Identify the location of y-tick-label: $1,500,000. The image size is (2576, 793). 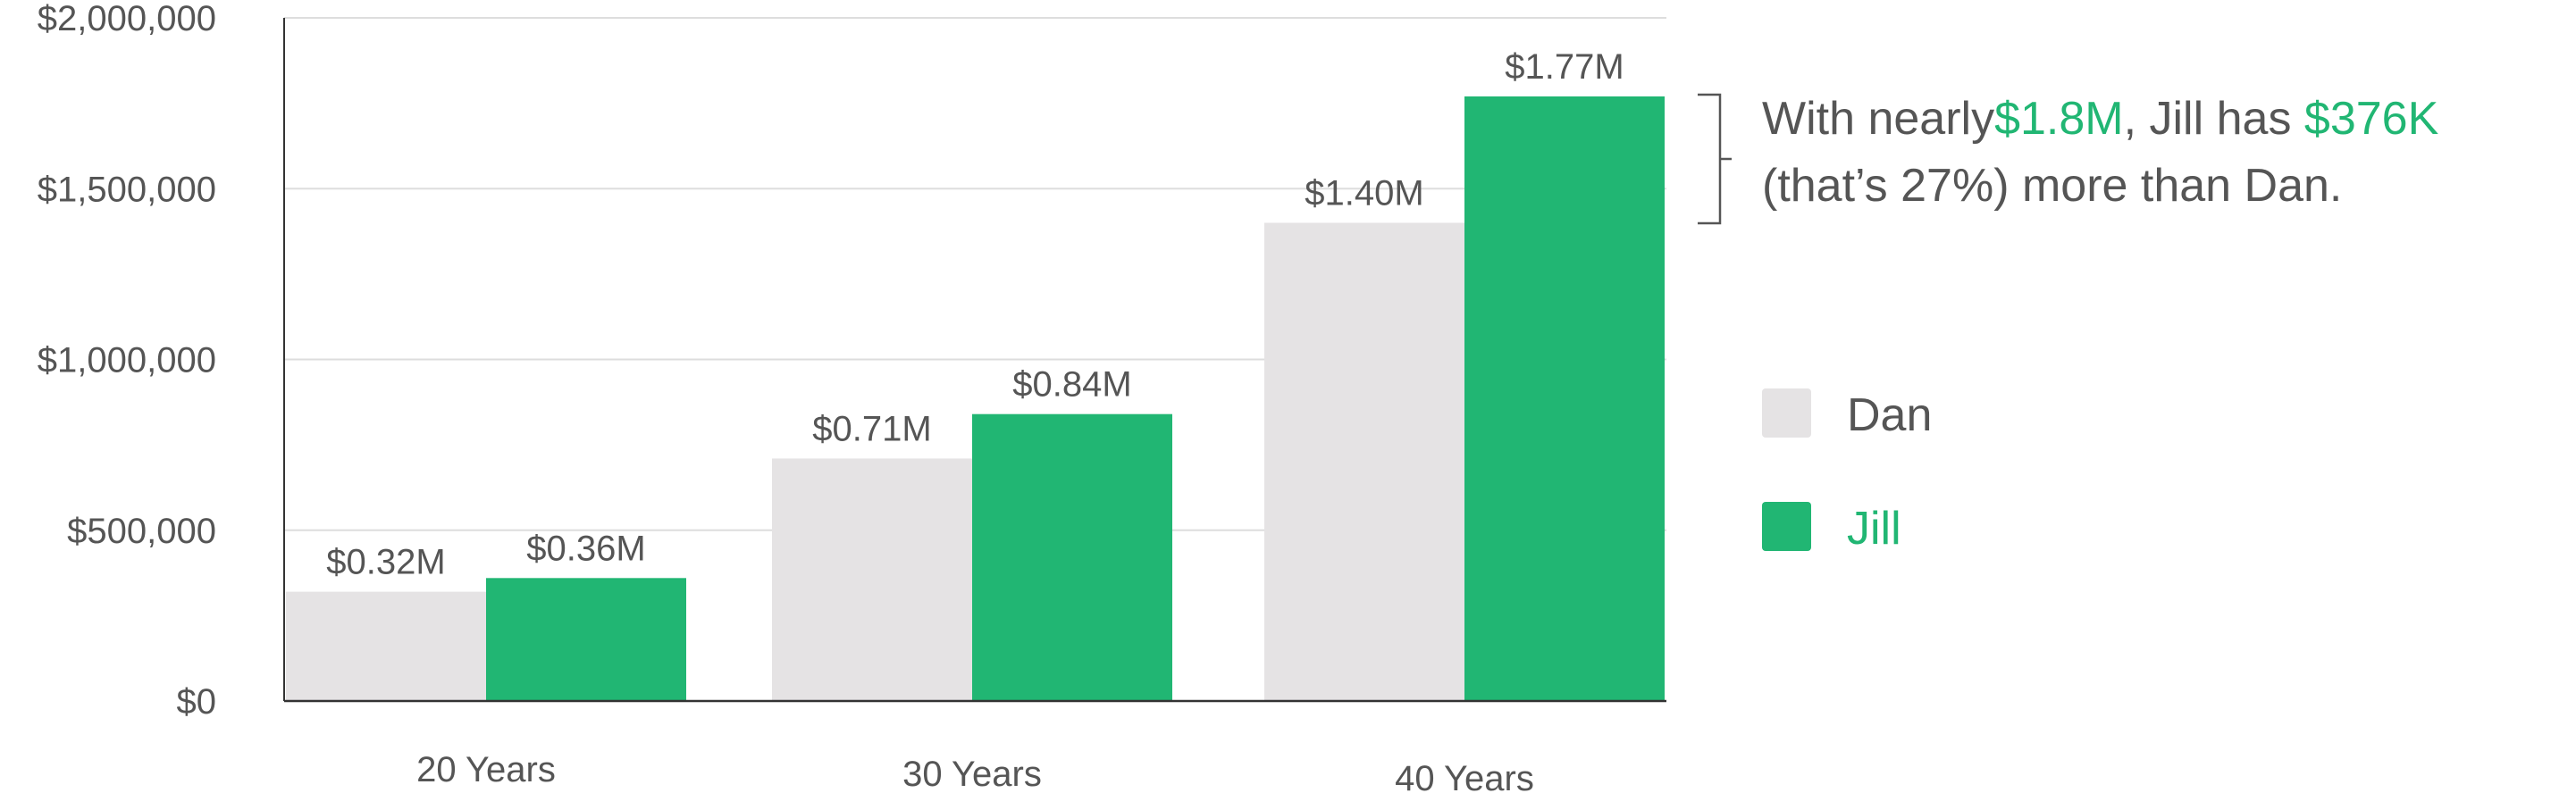
(127, 190).